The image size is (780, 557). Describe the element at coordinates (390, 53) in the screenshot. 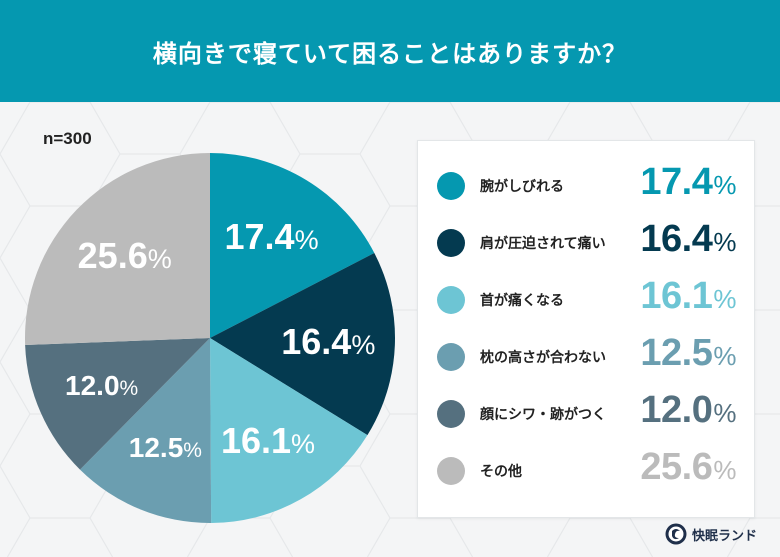

I see `chart-title: 横向きで寝ていて困ることはありますか？` at that location.